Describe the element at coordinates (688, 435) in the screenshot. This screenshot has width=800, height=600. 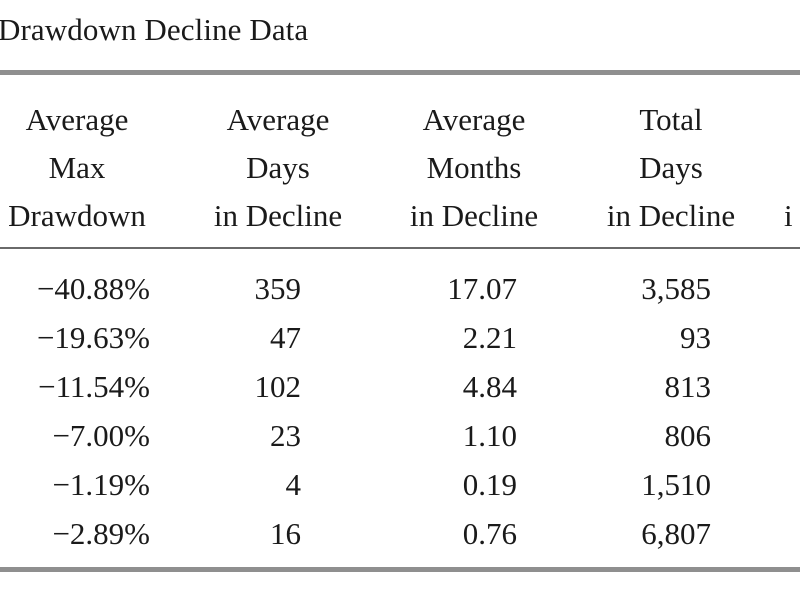
I see `table-cell: 806` at that location.